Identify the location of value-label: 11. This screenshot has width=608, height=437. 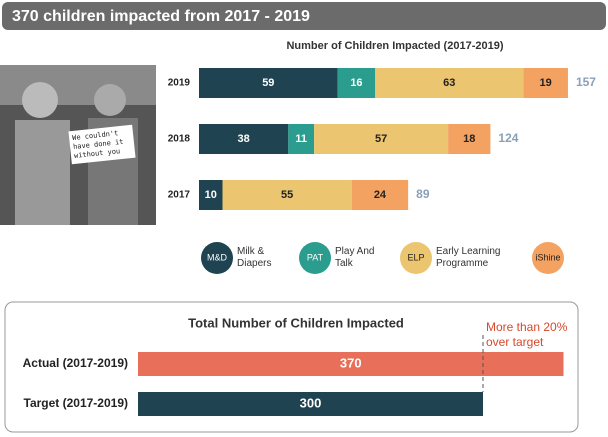
(301, 139).